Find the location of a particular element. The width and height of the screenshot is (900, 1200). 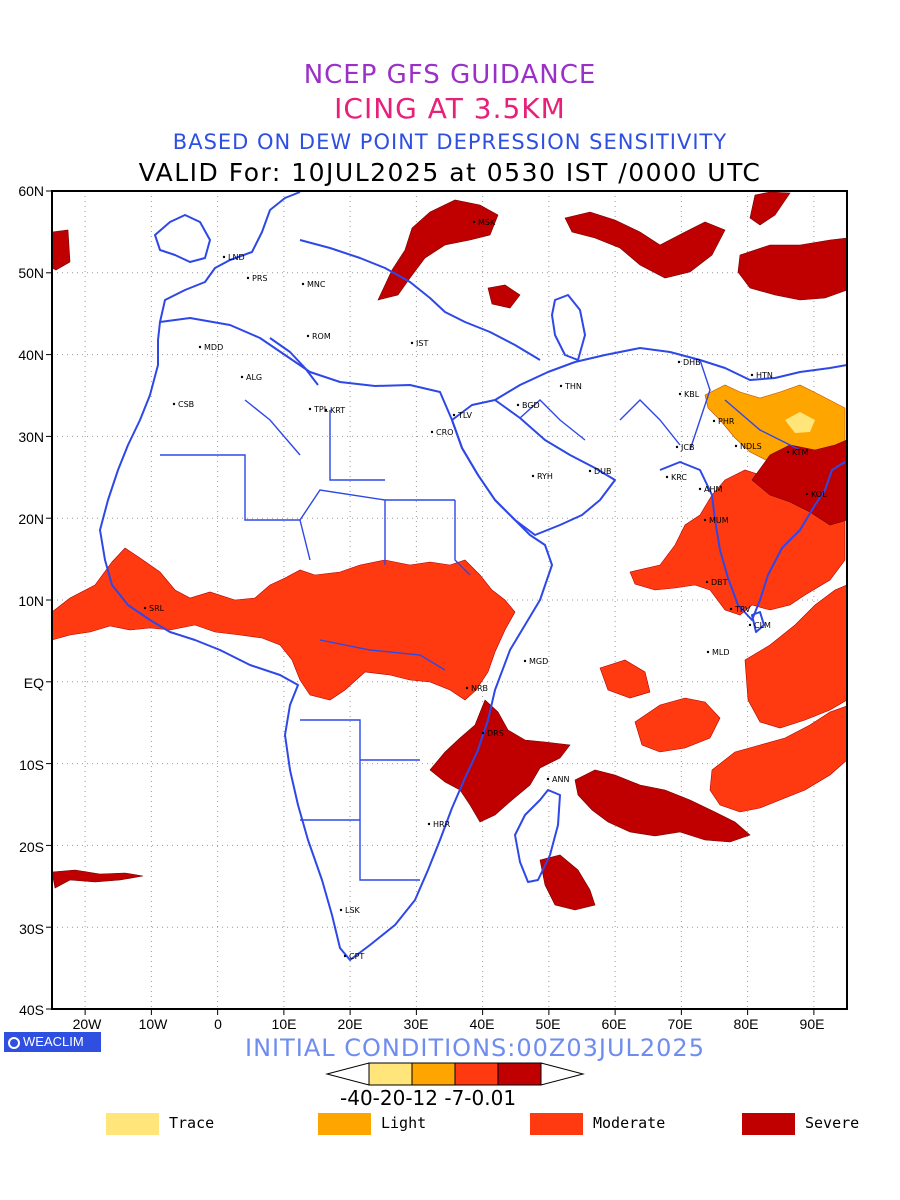

india-coastline is located at coordinates (752, 541).